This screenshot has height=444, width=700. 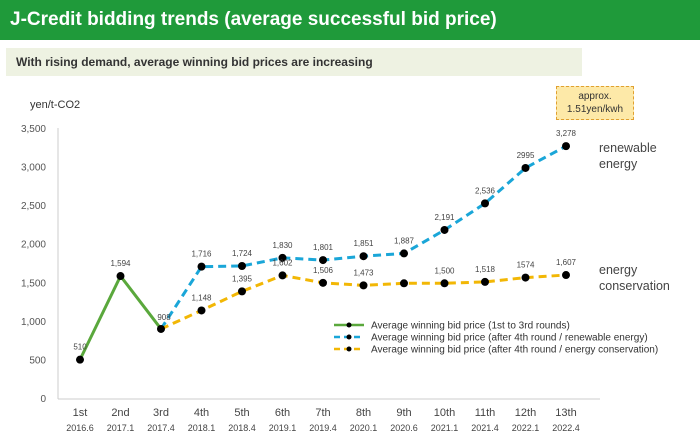 What do you see at coordinates (323, 428) in the screenshot?
I see `x-tick-date-label: 2019.4` at bounding box center [323, 428].